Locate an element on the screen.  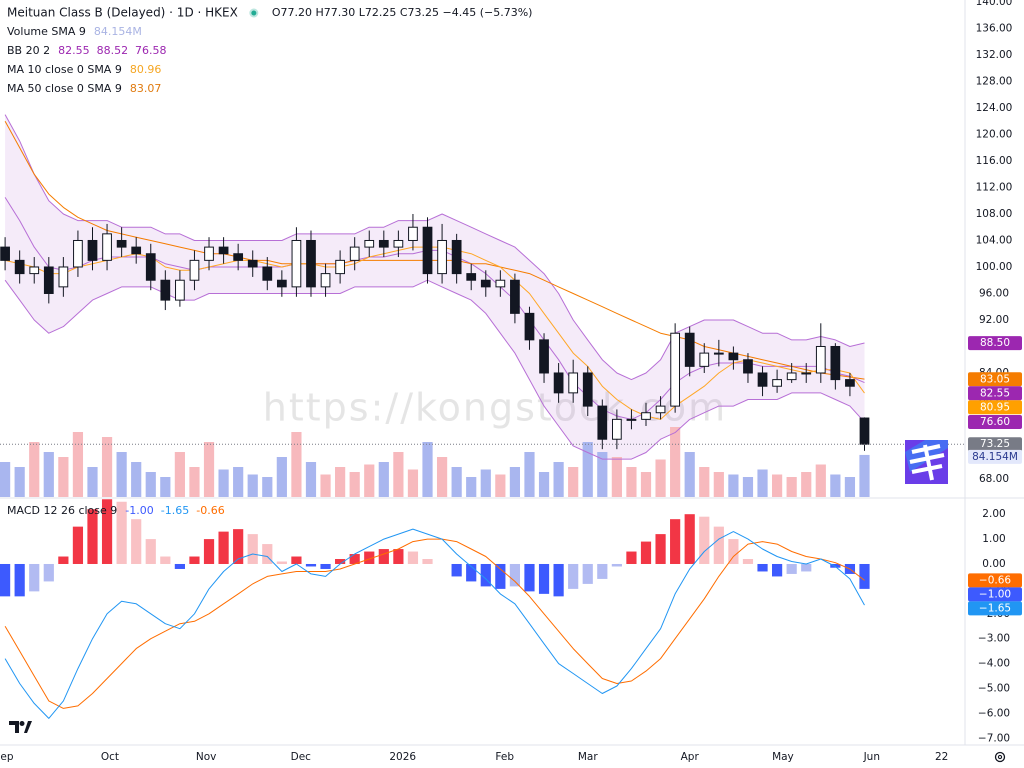
y-tick-label: 2.00 is located at coordinates (993, 514).